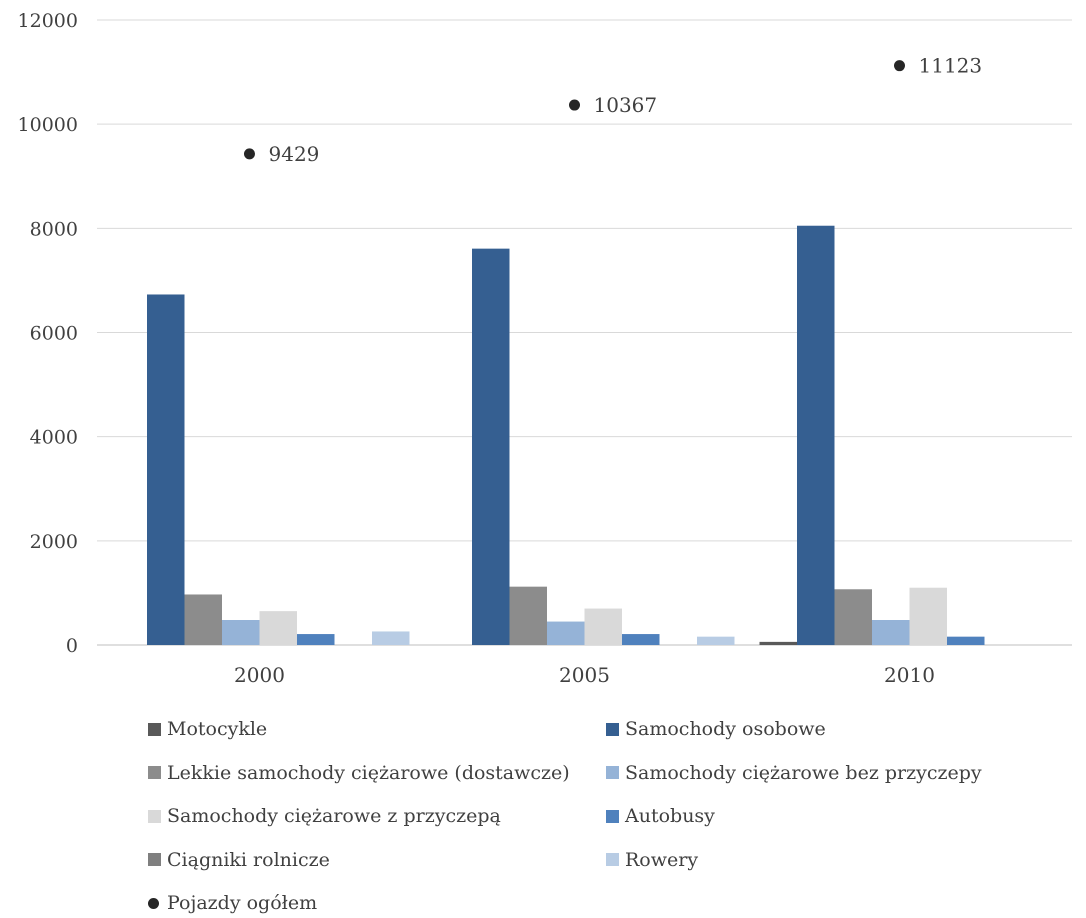 The image size is (1086, 918). I want to click on legend-label: Samochody ciężarowe bez przyczepy, so click(803, 772).